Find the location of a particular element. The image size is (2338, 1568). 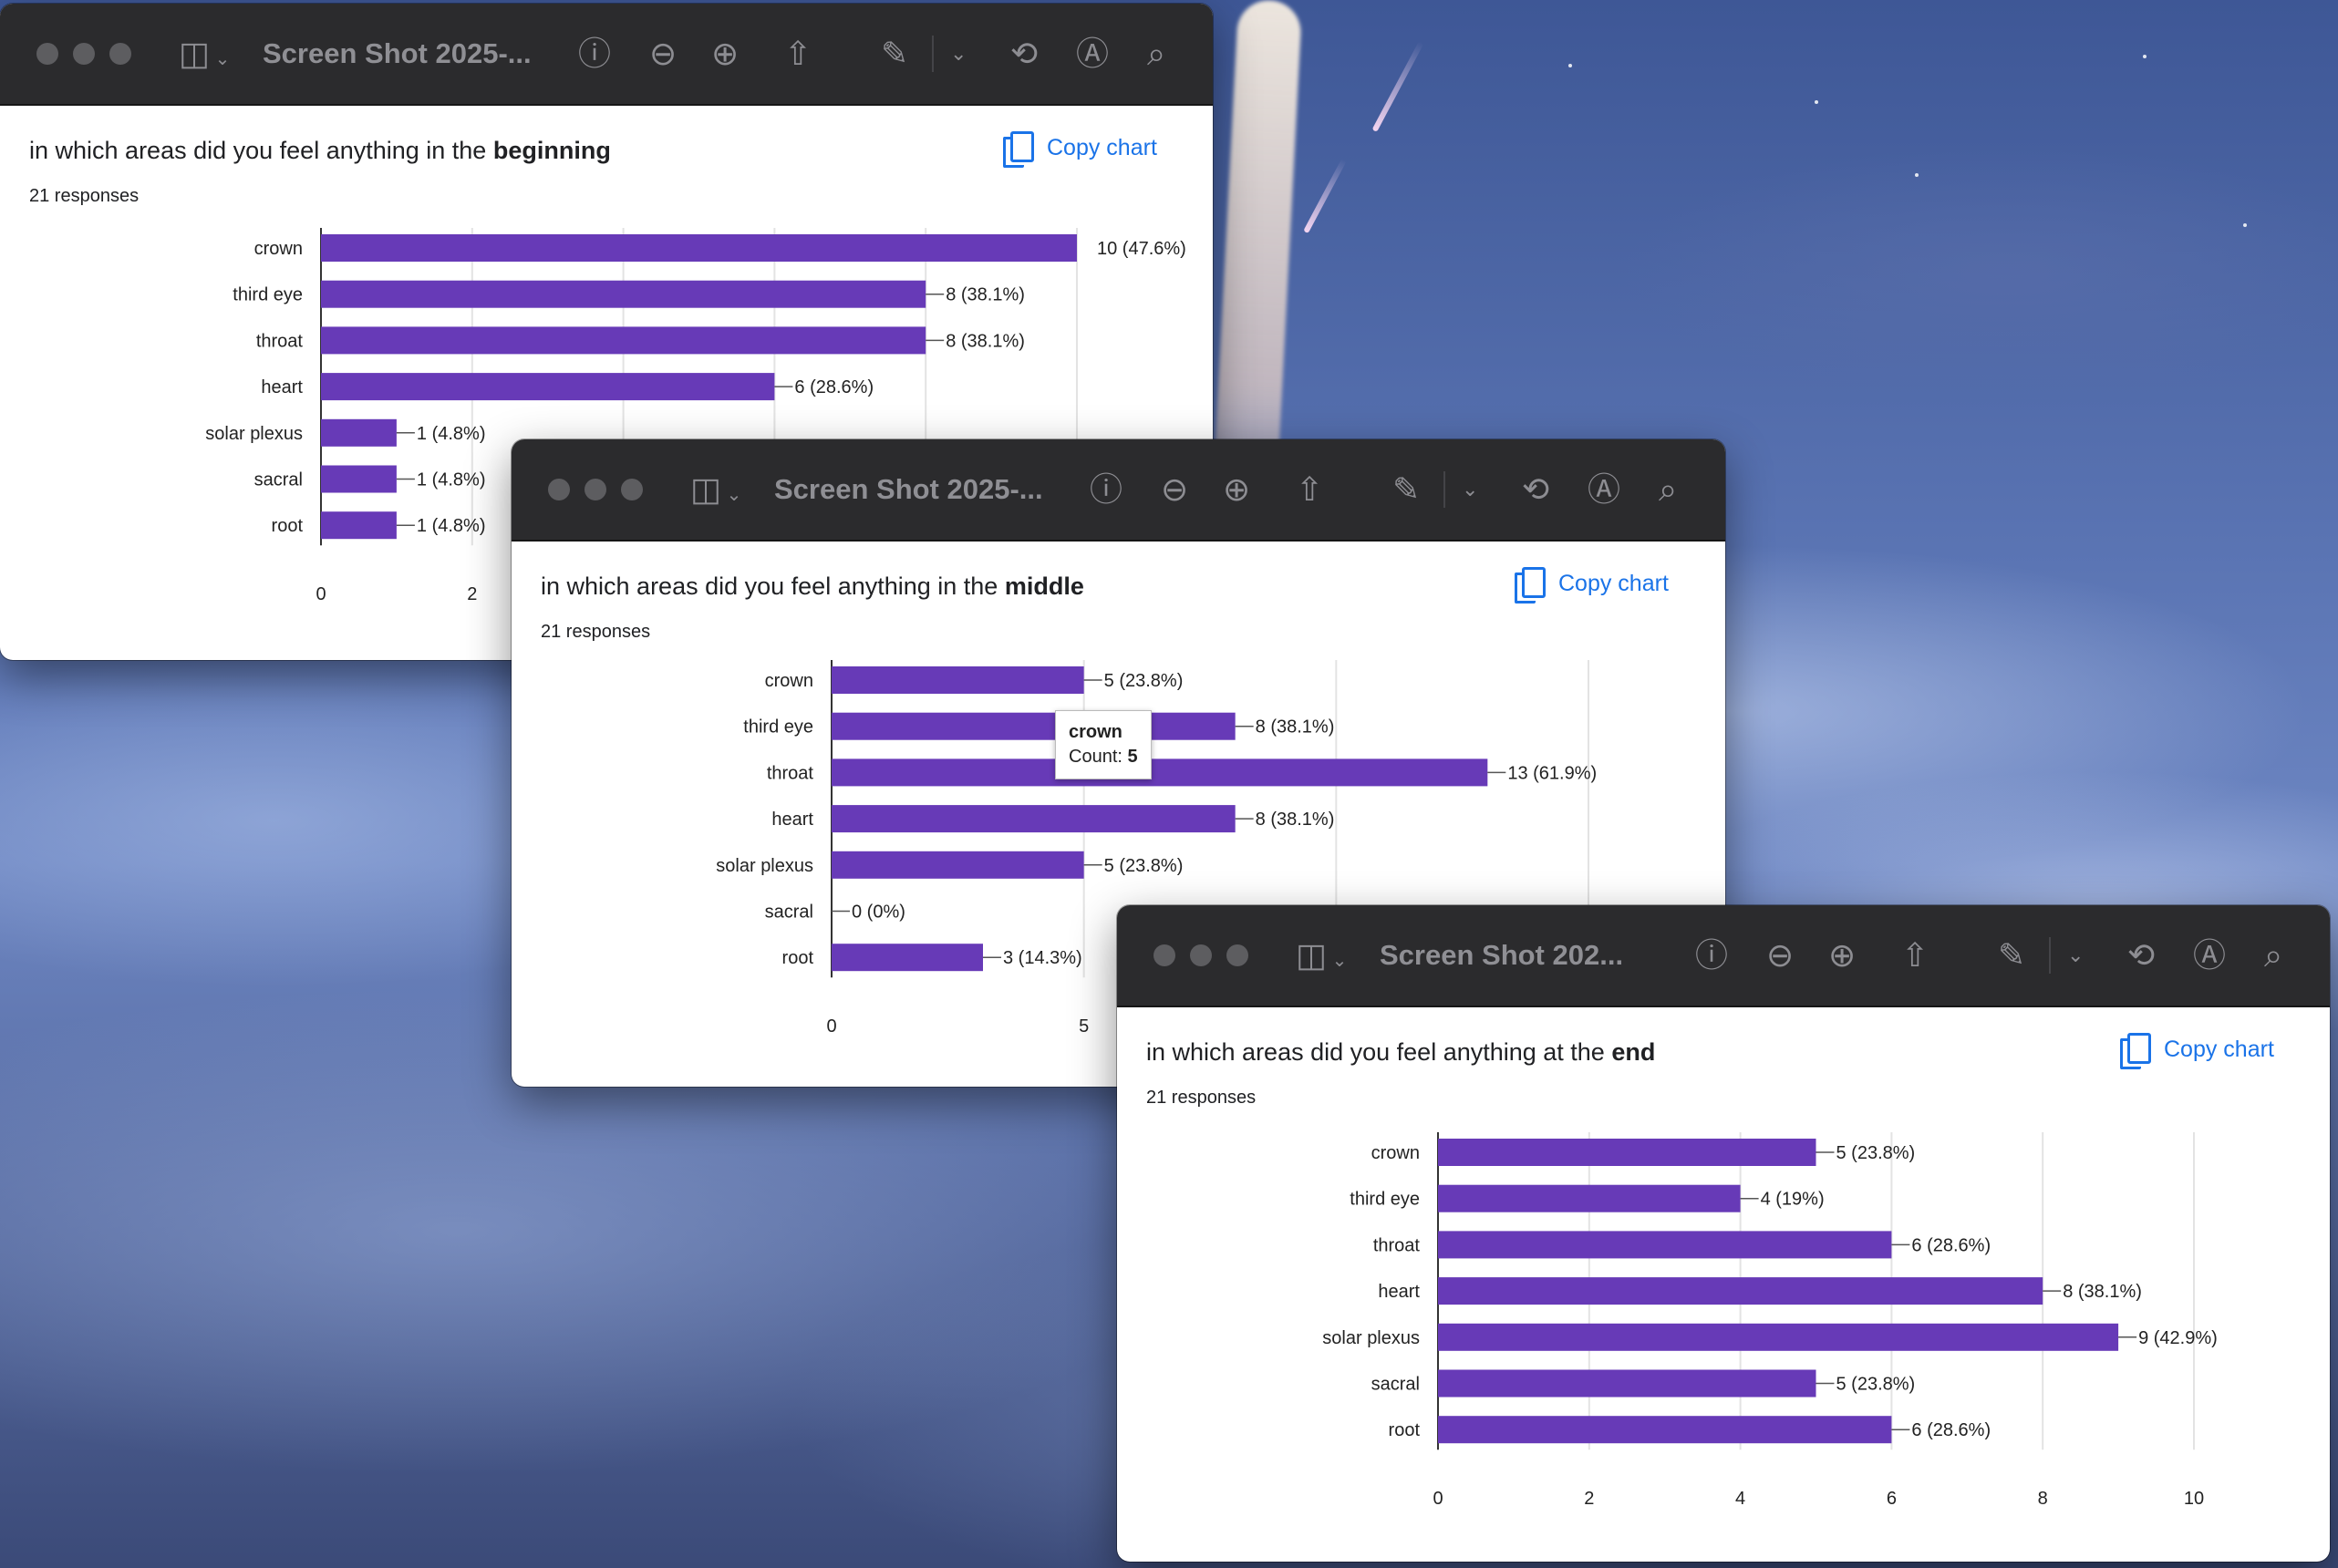

window-titlebar: ◫ ⌄ Screen Shot 202... ⓘ ⊖ ⊕ ⇧ ✎ ⌄ ⟲ Ⓐ ⌕ is located at coordinates (1723, 956).